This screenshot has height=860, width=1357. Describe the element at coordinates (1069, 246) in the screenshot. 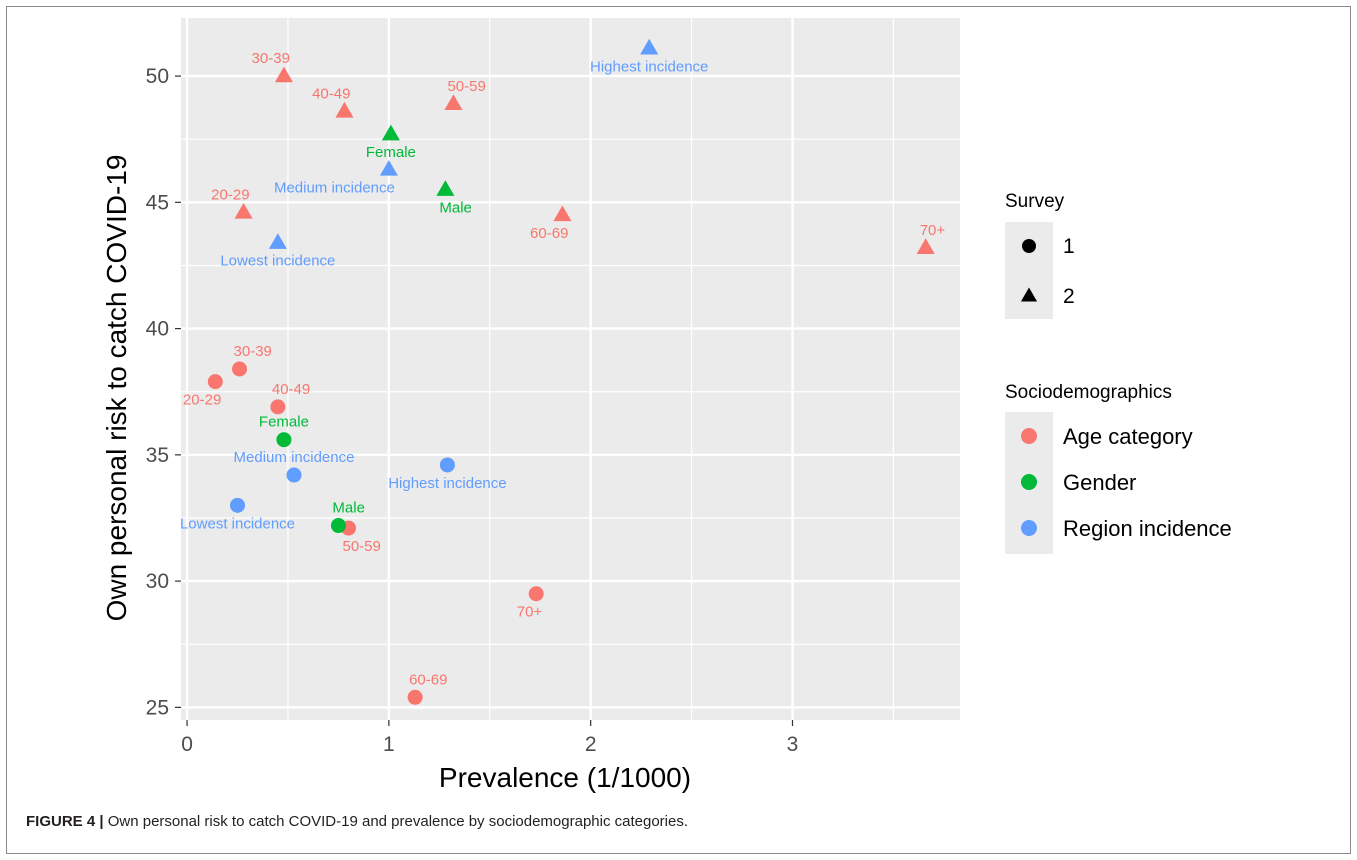

I see `legend-label-survey: 1` at that location.